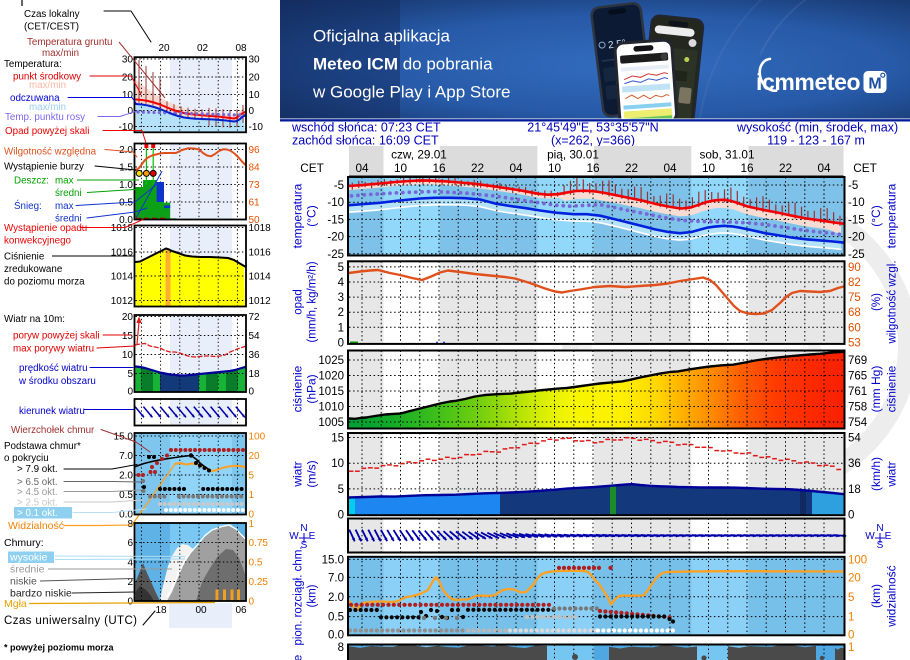 The height and width of the screenshot is (660, 910). I want to click on svg-text: (hPa), so click(312, 388).